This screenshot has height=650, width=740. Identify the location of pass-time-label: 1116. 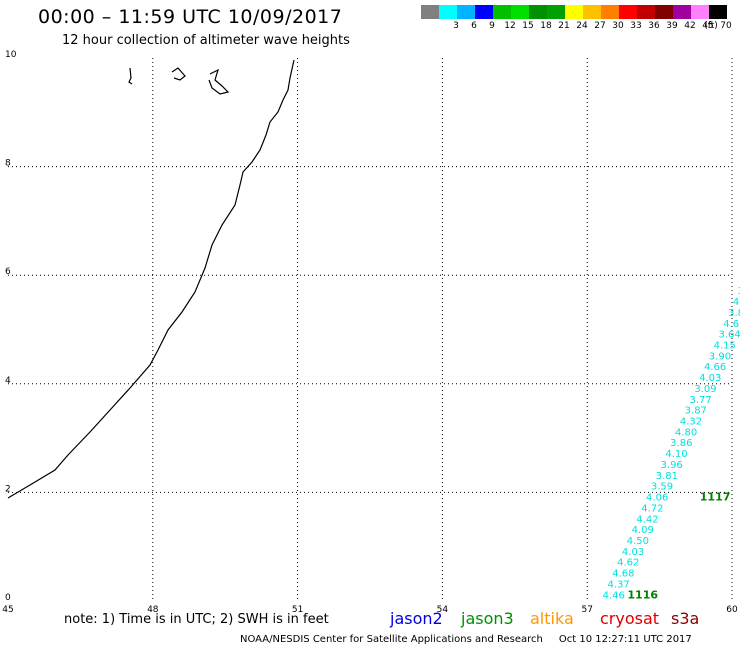
(642, 594).